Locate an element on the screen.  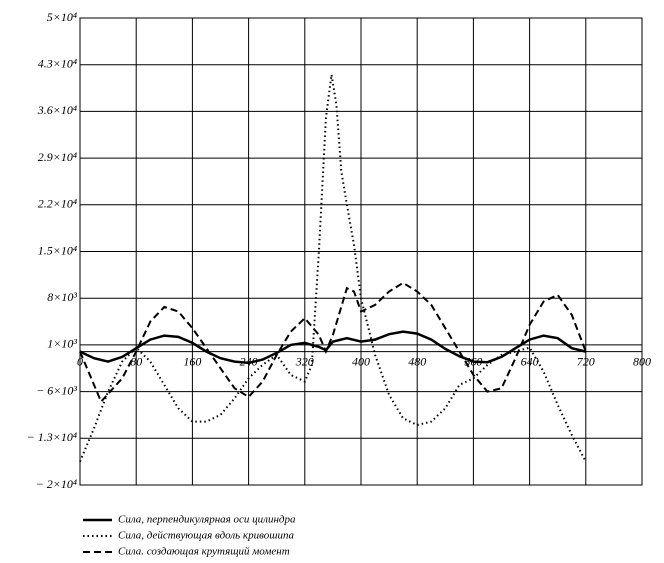
legend-label: Сила, перпендикулярная оси цилиндра is located at coordinates (207, 520).